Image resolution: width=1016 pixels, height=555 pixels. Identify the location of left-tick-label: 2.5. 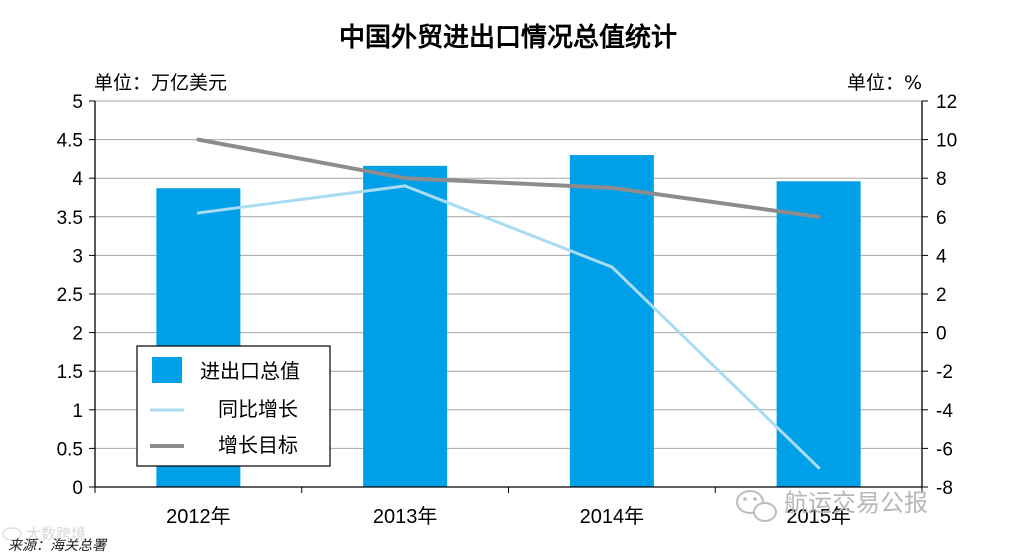
(70, 295).